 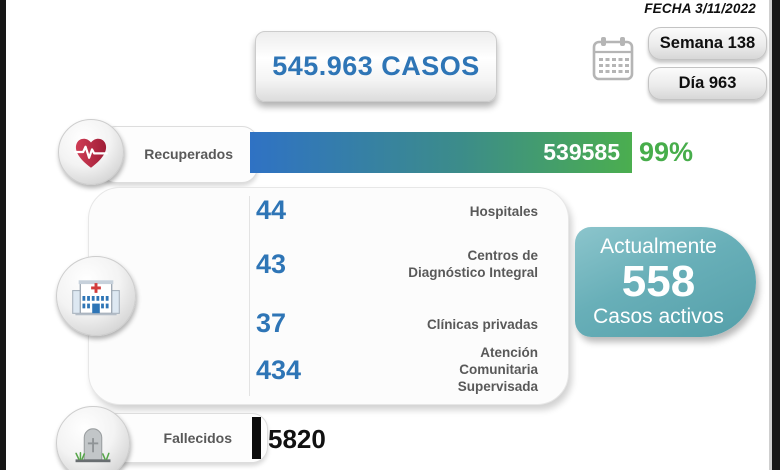 I want to click on date-label: FECHA 3/11/2022, so click(x=700, y=8).